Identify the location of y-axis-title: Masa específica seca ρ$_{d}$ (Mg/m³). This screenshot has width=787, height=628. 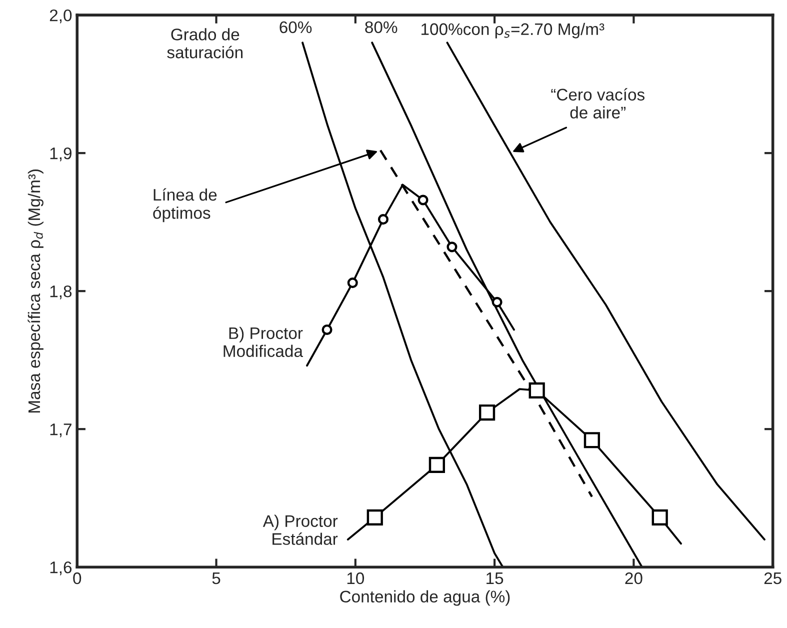
(36, 291).